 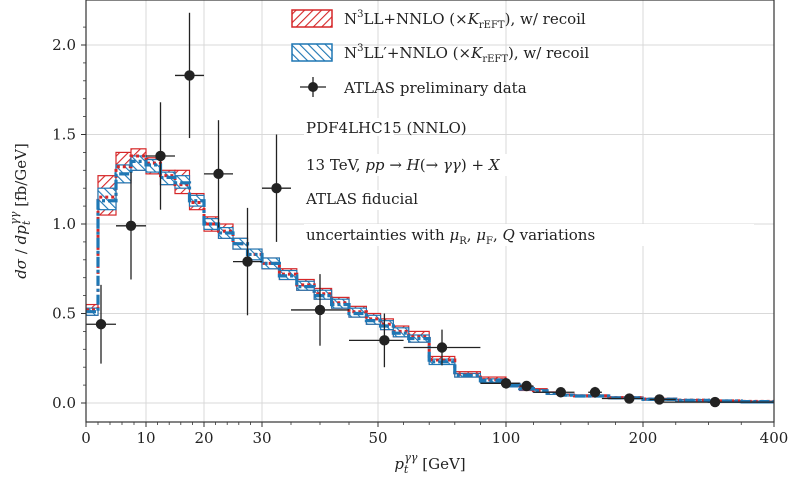 I want to click on legend-label-data: ATLAS preliminary data, so click(x=435, y=88).